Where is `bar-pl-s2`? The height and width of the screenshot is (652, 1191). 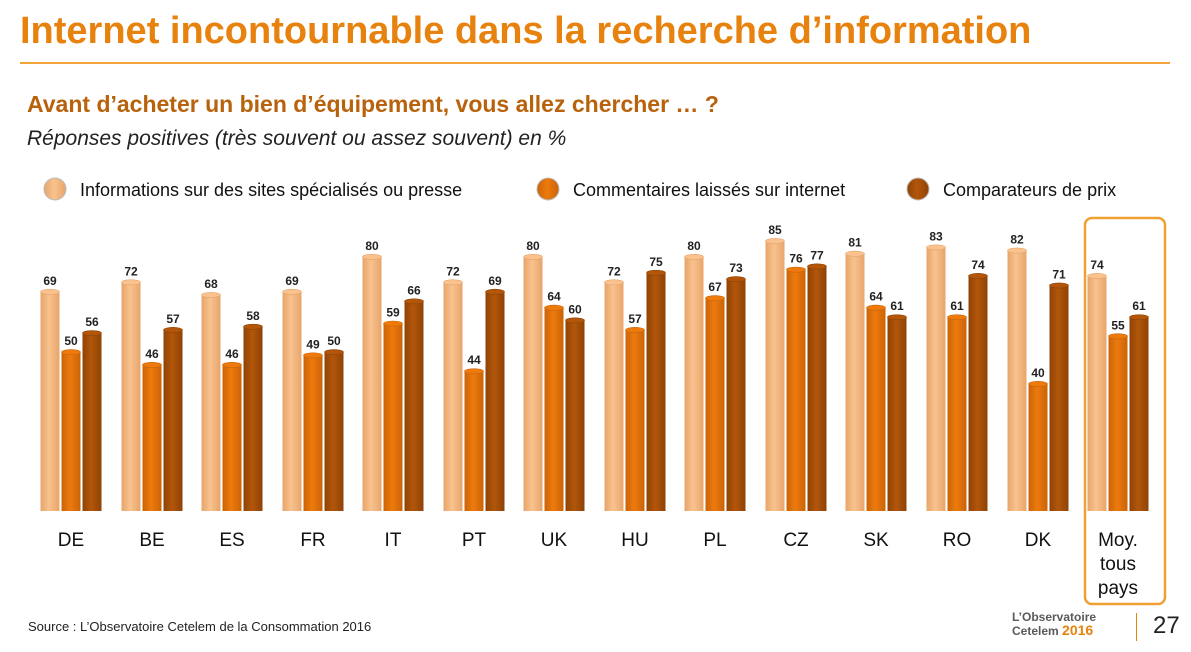
bar-pl-s2 is located at coordinates (715, 404).